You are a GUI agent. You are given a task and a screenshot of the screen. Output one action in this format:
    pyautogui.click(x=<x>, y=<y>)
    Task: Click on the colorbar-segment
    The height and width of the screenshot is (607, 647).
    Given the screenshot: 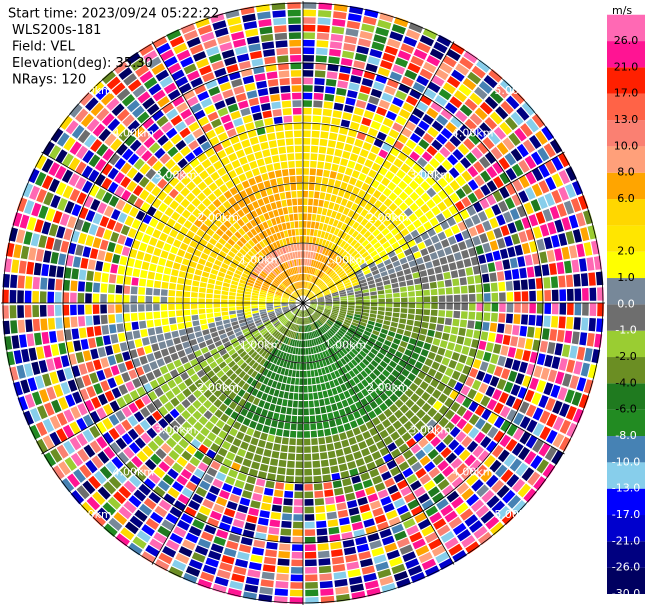 What is the action you would take?
    pyautogui.click(x=626, y=344)
    